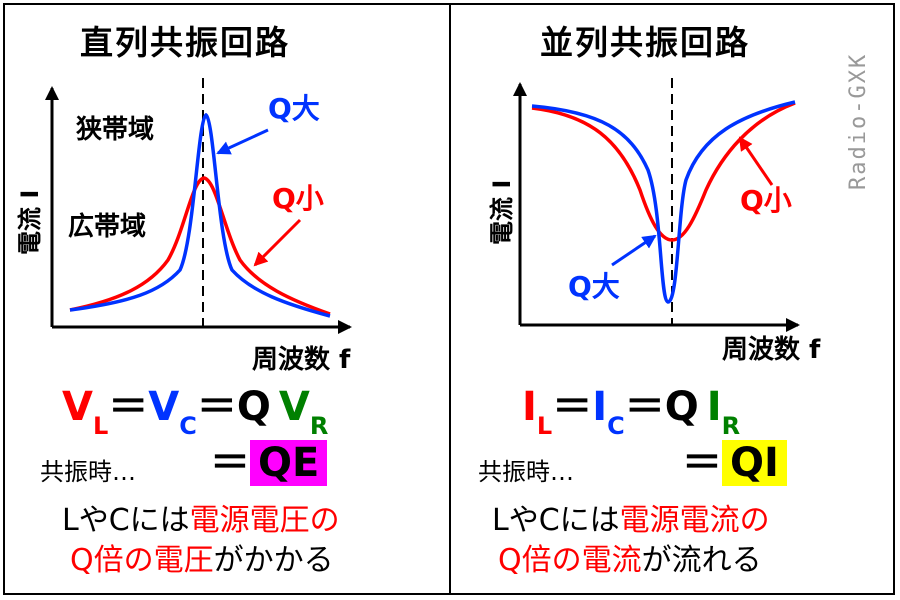 The width and height of the screenshot is (900, 600). What do you see at coordinates (319, 426) in the screenshot?
I see `vr-sub: R` at bounding box center [319, 426].